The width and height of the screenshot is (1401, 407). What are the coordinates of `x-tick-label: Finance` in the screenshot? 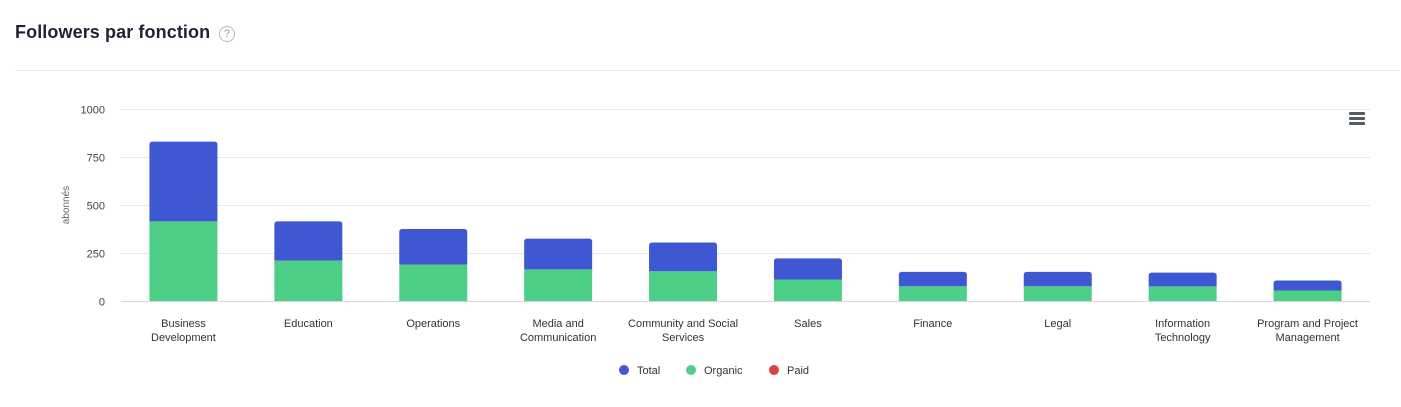 It's located at (932, 324).